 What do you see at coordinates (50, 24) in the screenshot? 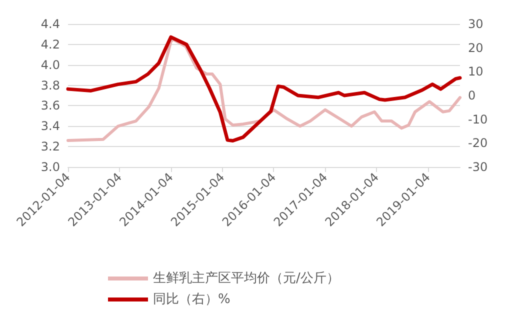
I see `y-tick-label: 4.4` at bounding box center [50, 24].